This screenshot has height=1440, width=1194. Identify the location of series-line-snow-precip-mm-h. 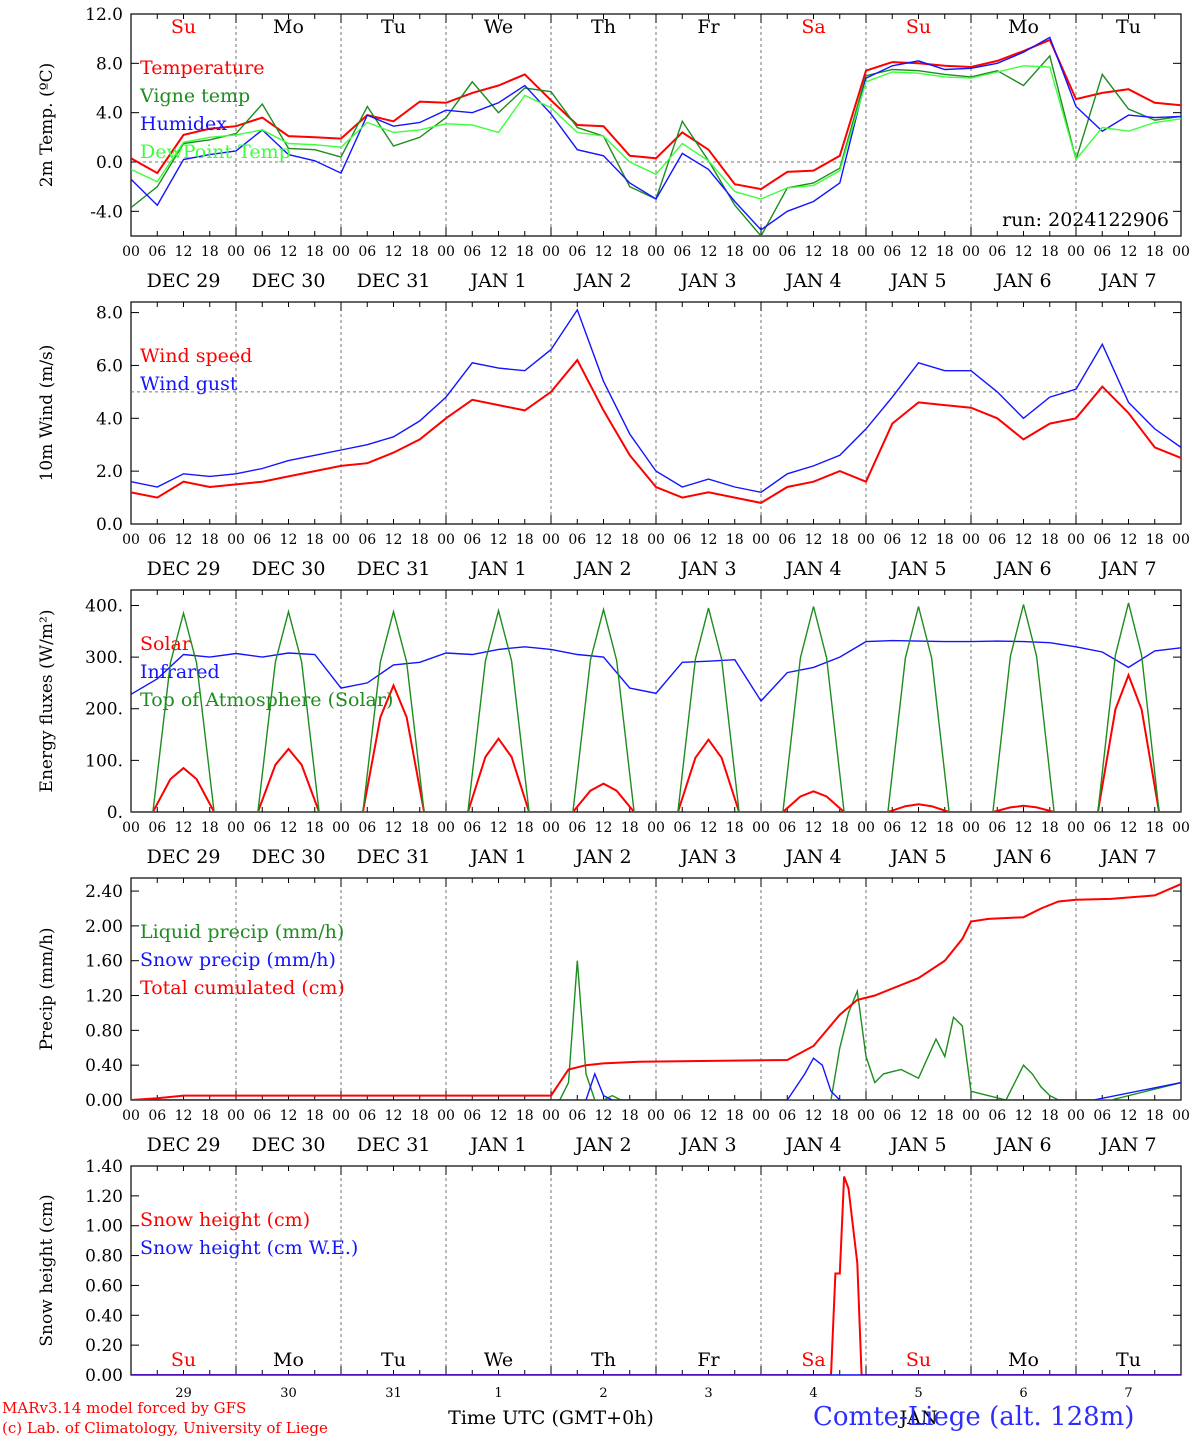
(656, 1078).